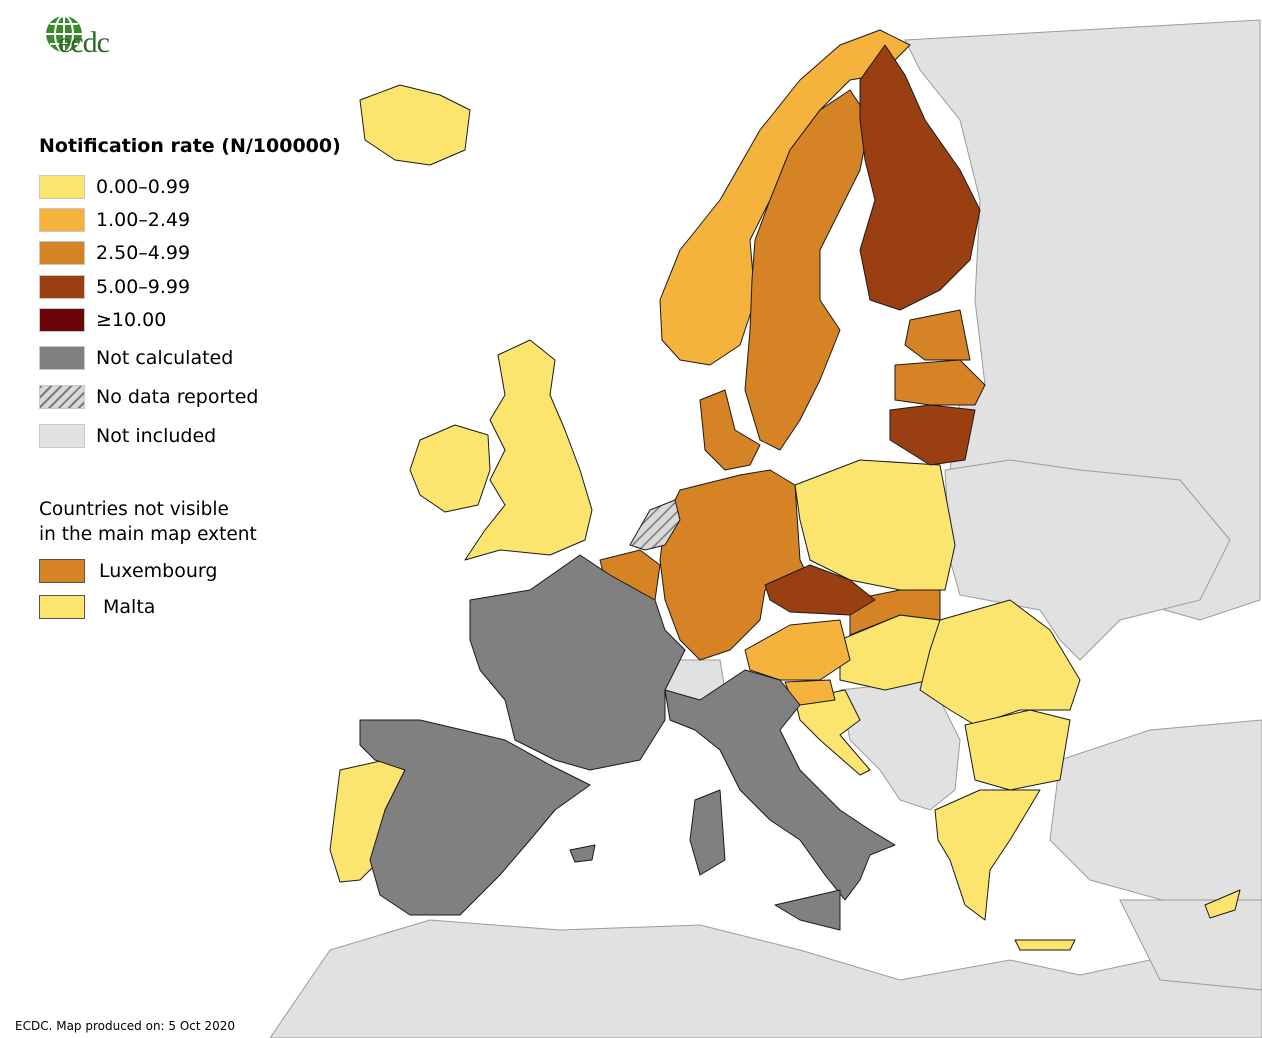 The height and width of the screenshot is (1038, 1262). What do you see at coordinates (807, 910) in the screenshot?
I see `sicily` at bounding box center [807, 910].